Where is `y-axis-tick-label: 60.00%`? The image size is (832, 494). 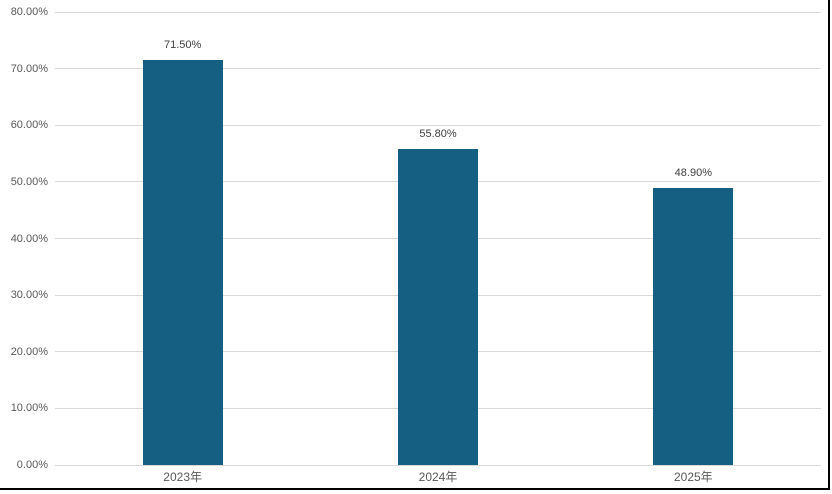 y-axis-tick-label: 60.00% is located at coordinates (29, 125).